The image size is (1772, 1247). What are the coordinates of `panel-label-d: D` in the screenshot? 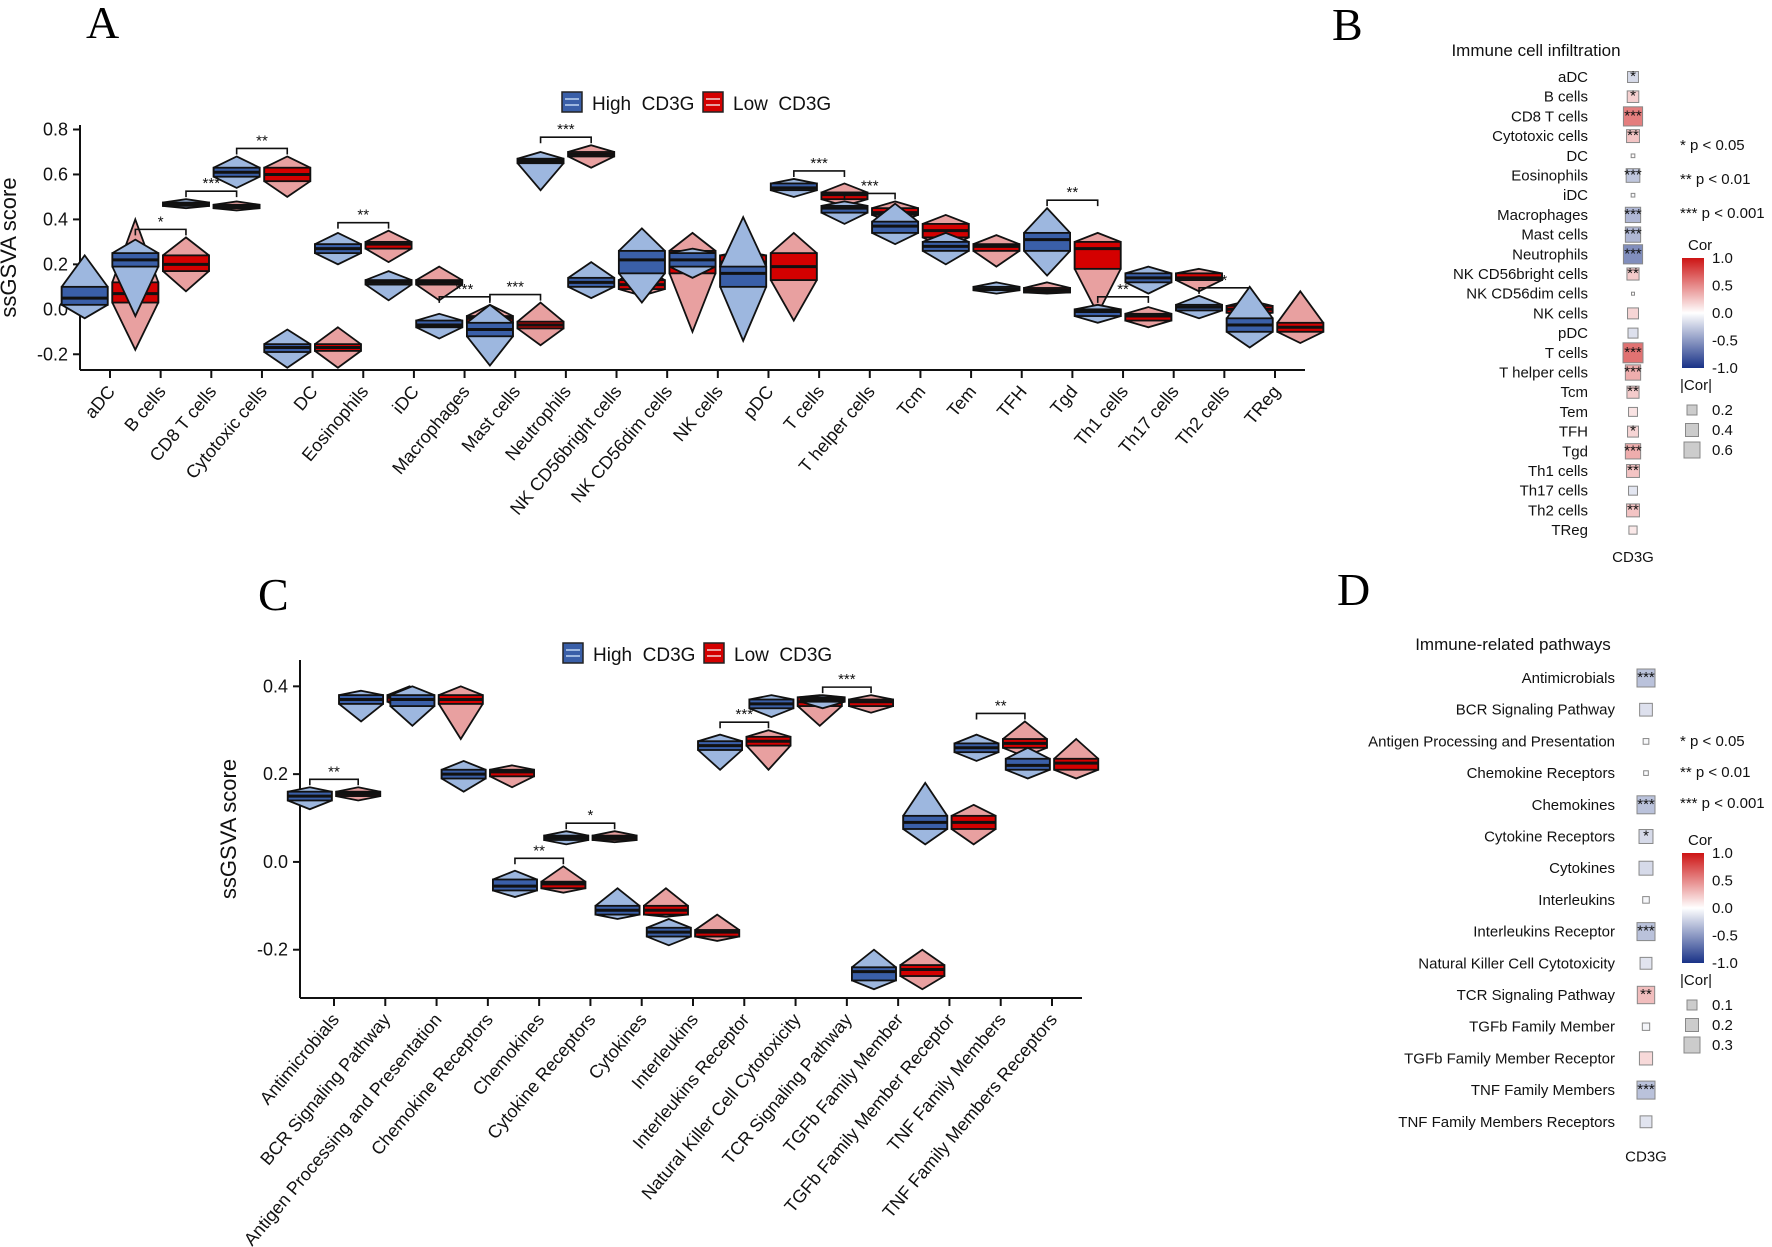 It's located at (1353, 589).